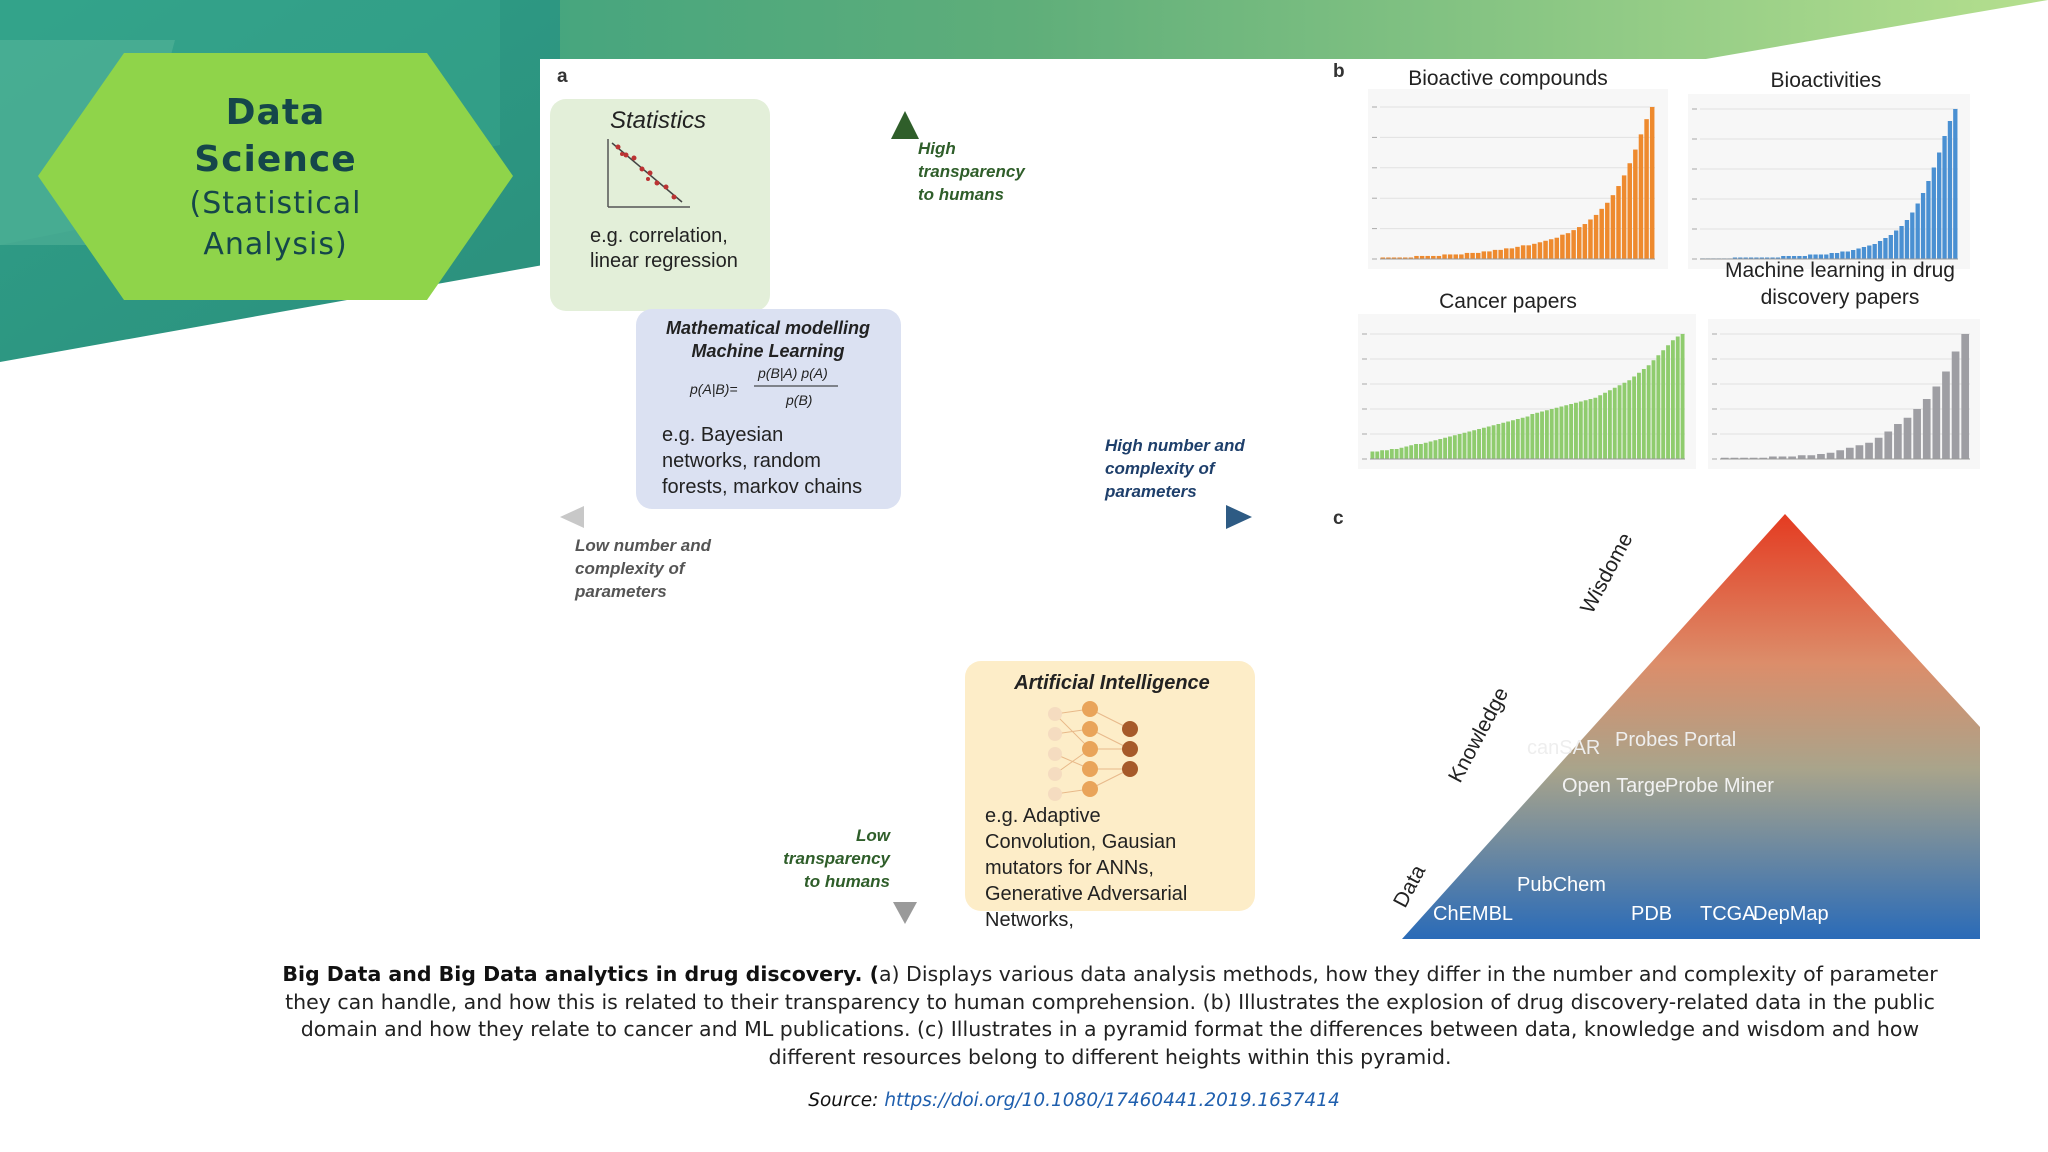 The height and width of the screenshot is (1152, 2048). I want to click on resource-chembl: ChEMBL, so click(1473, 914).